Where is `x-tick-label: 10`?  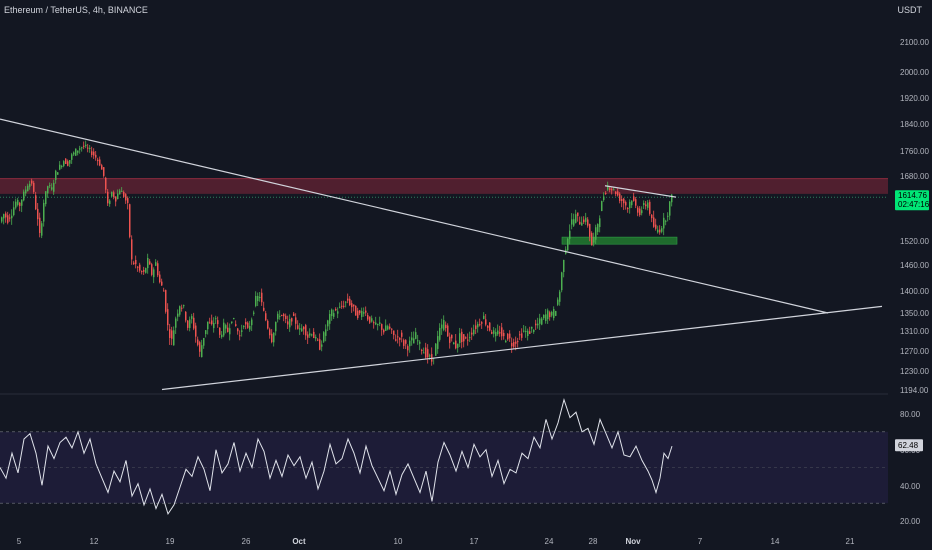 x-tick-label: 10 is located at coordinates (398, 541).